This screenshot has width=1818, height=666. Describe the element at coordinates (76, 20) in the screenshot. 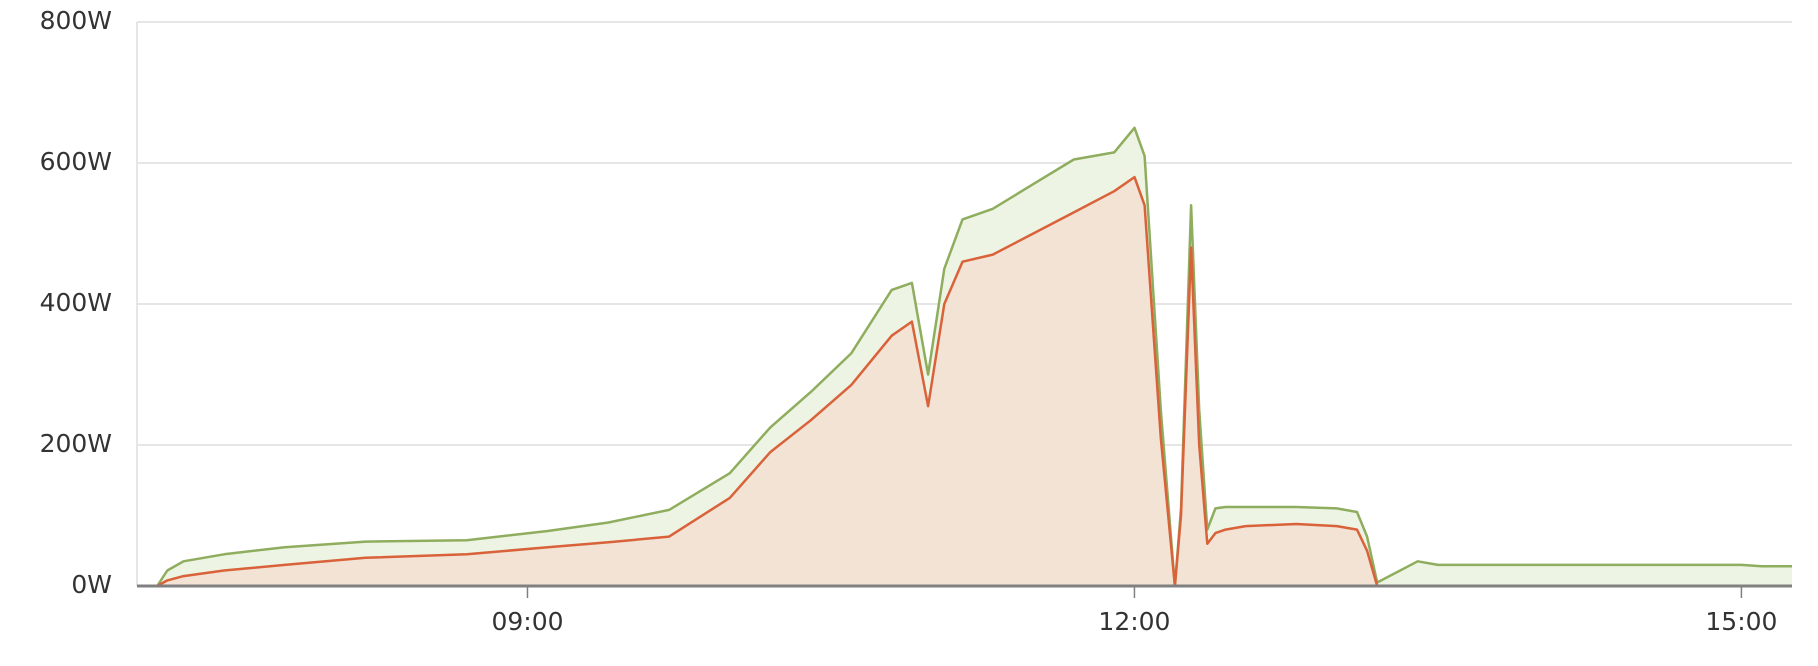

I see `y-tick-label: 800W` at that location.